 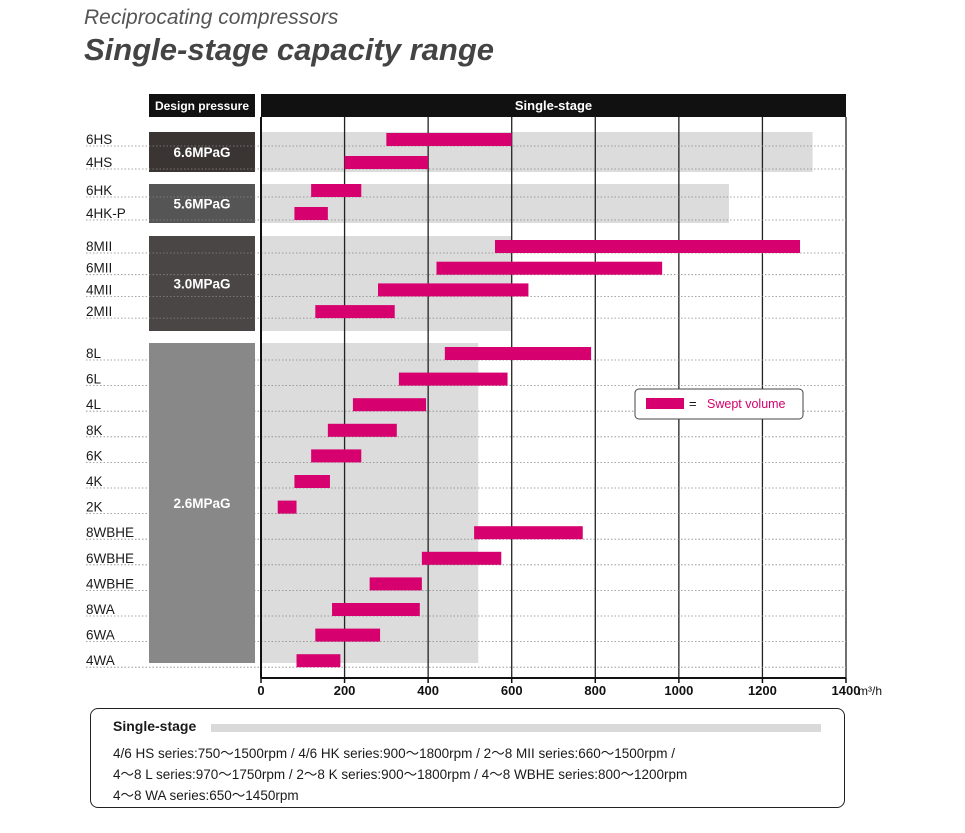 What do you see at coordinates (99, 190) in the screenshot?
I see `model-label-6HK: 6HK` at bounding box center [99, 190].